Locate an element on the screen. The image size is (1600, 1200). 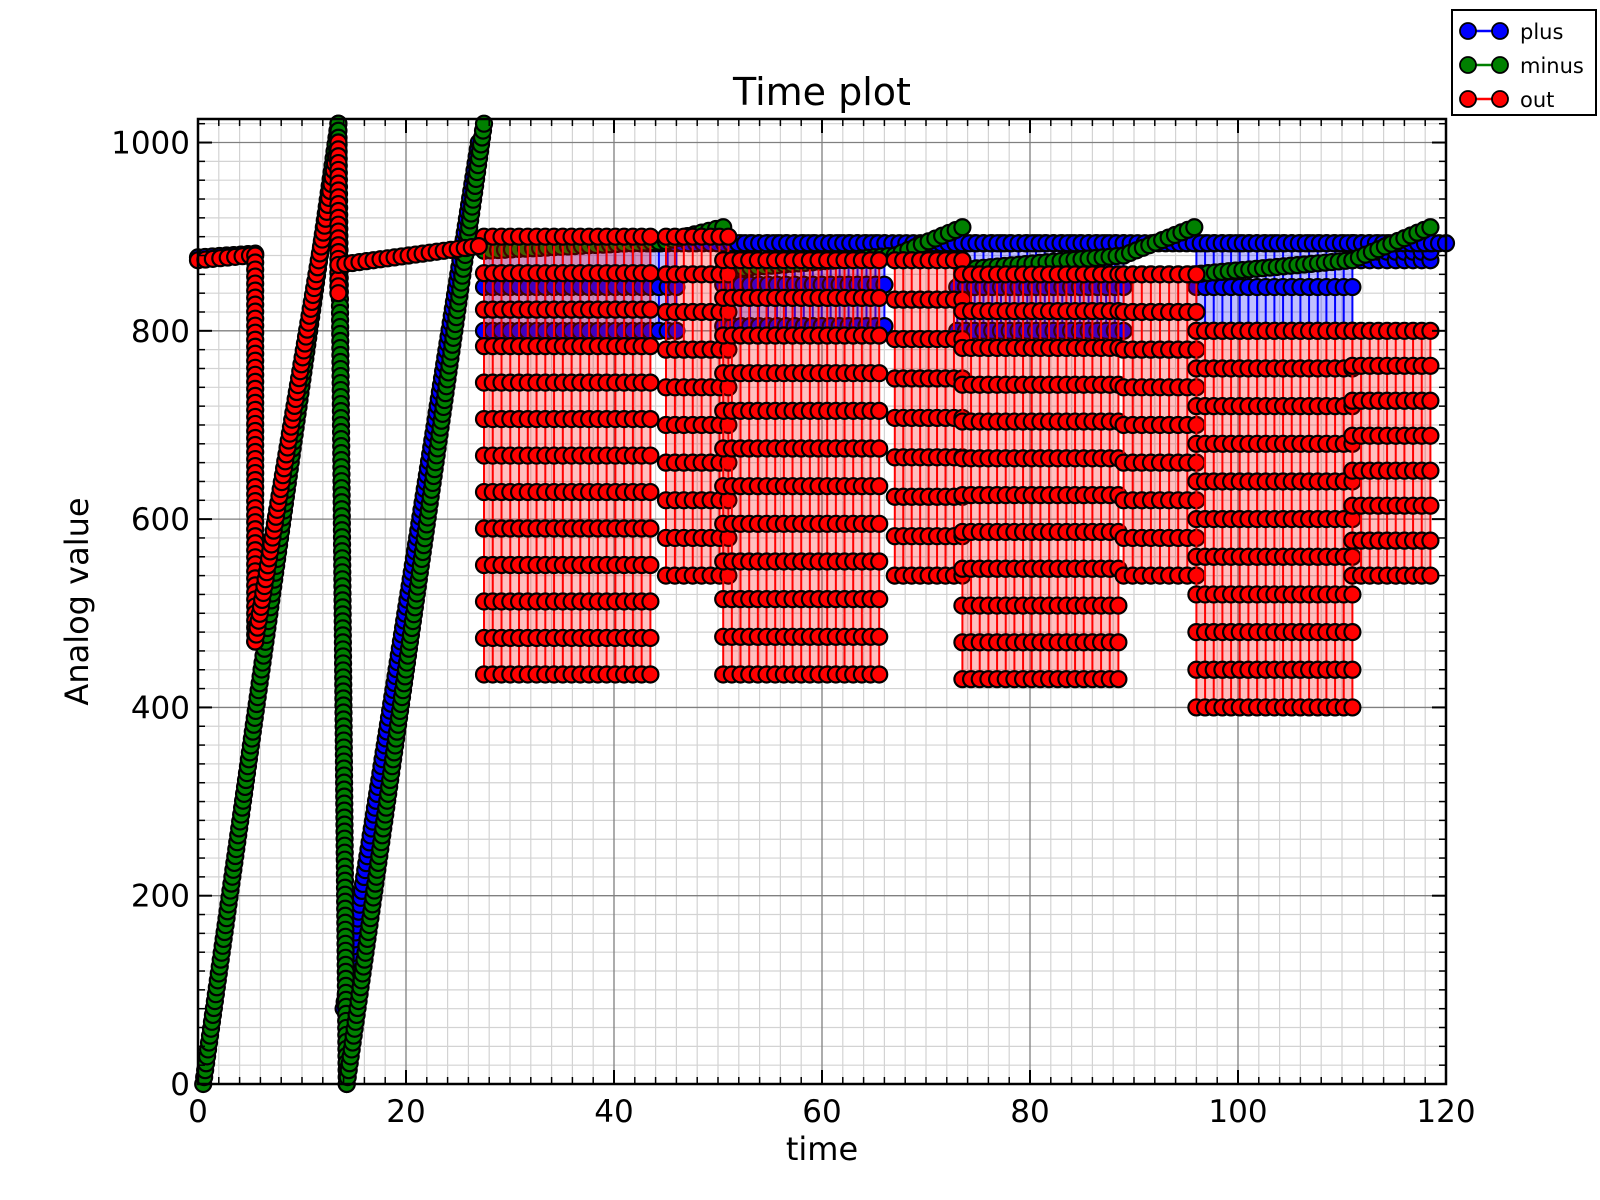
x-tick-labels: 0 20 40 60 80 100 120 is located at coordinates (831, 1112).